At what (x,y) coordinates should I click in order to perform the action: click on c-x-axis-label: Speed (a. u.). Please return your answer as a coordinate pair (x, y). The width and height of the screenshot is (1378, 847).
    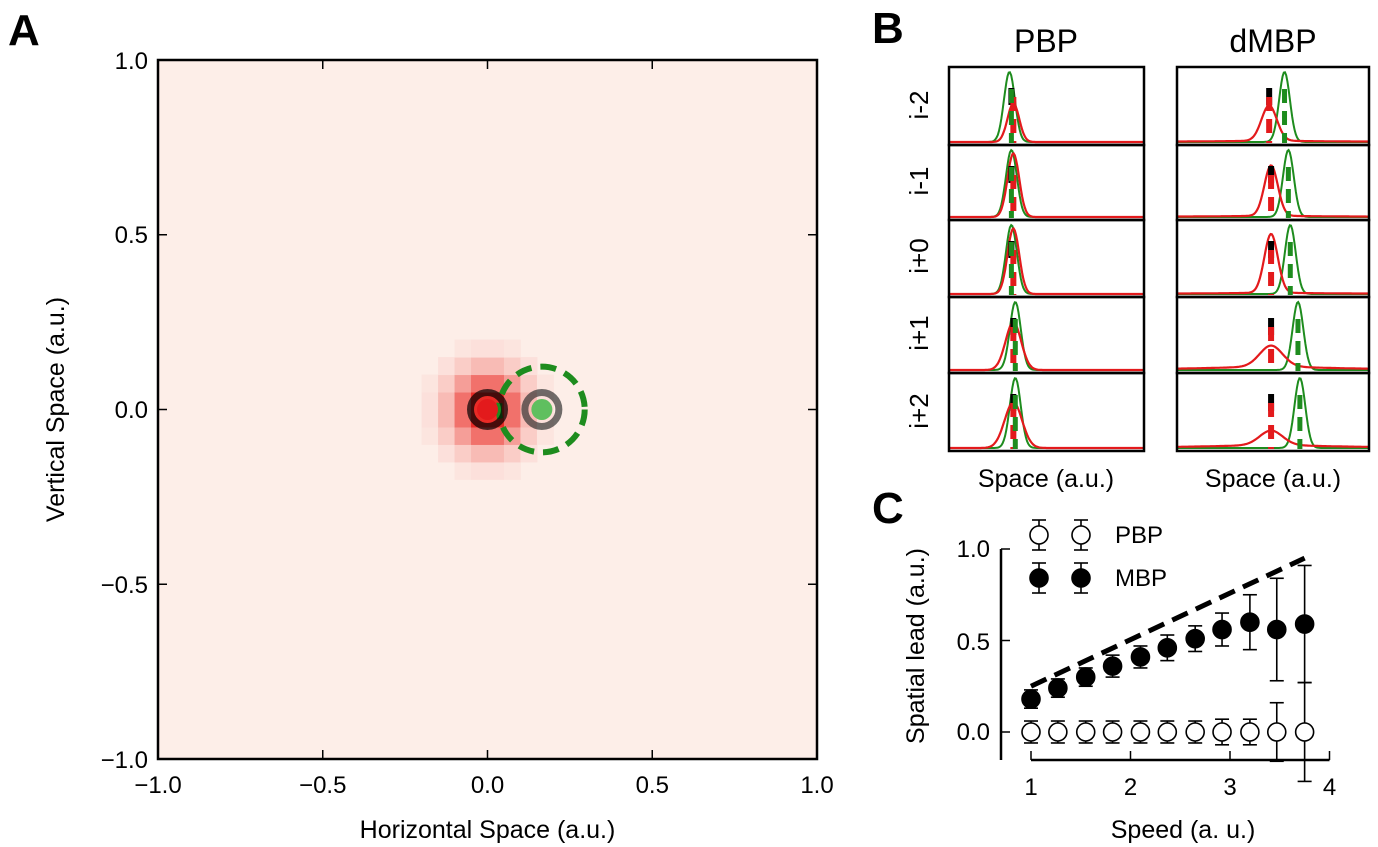
    Looking at the image, I should click on (1183, 830).